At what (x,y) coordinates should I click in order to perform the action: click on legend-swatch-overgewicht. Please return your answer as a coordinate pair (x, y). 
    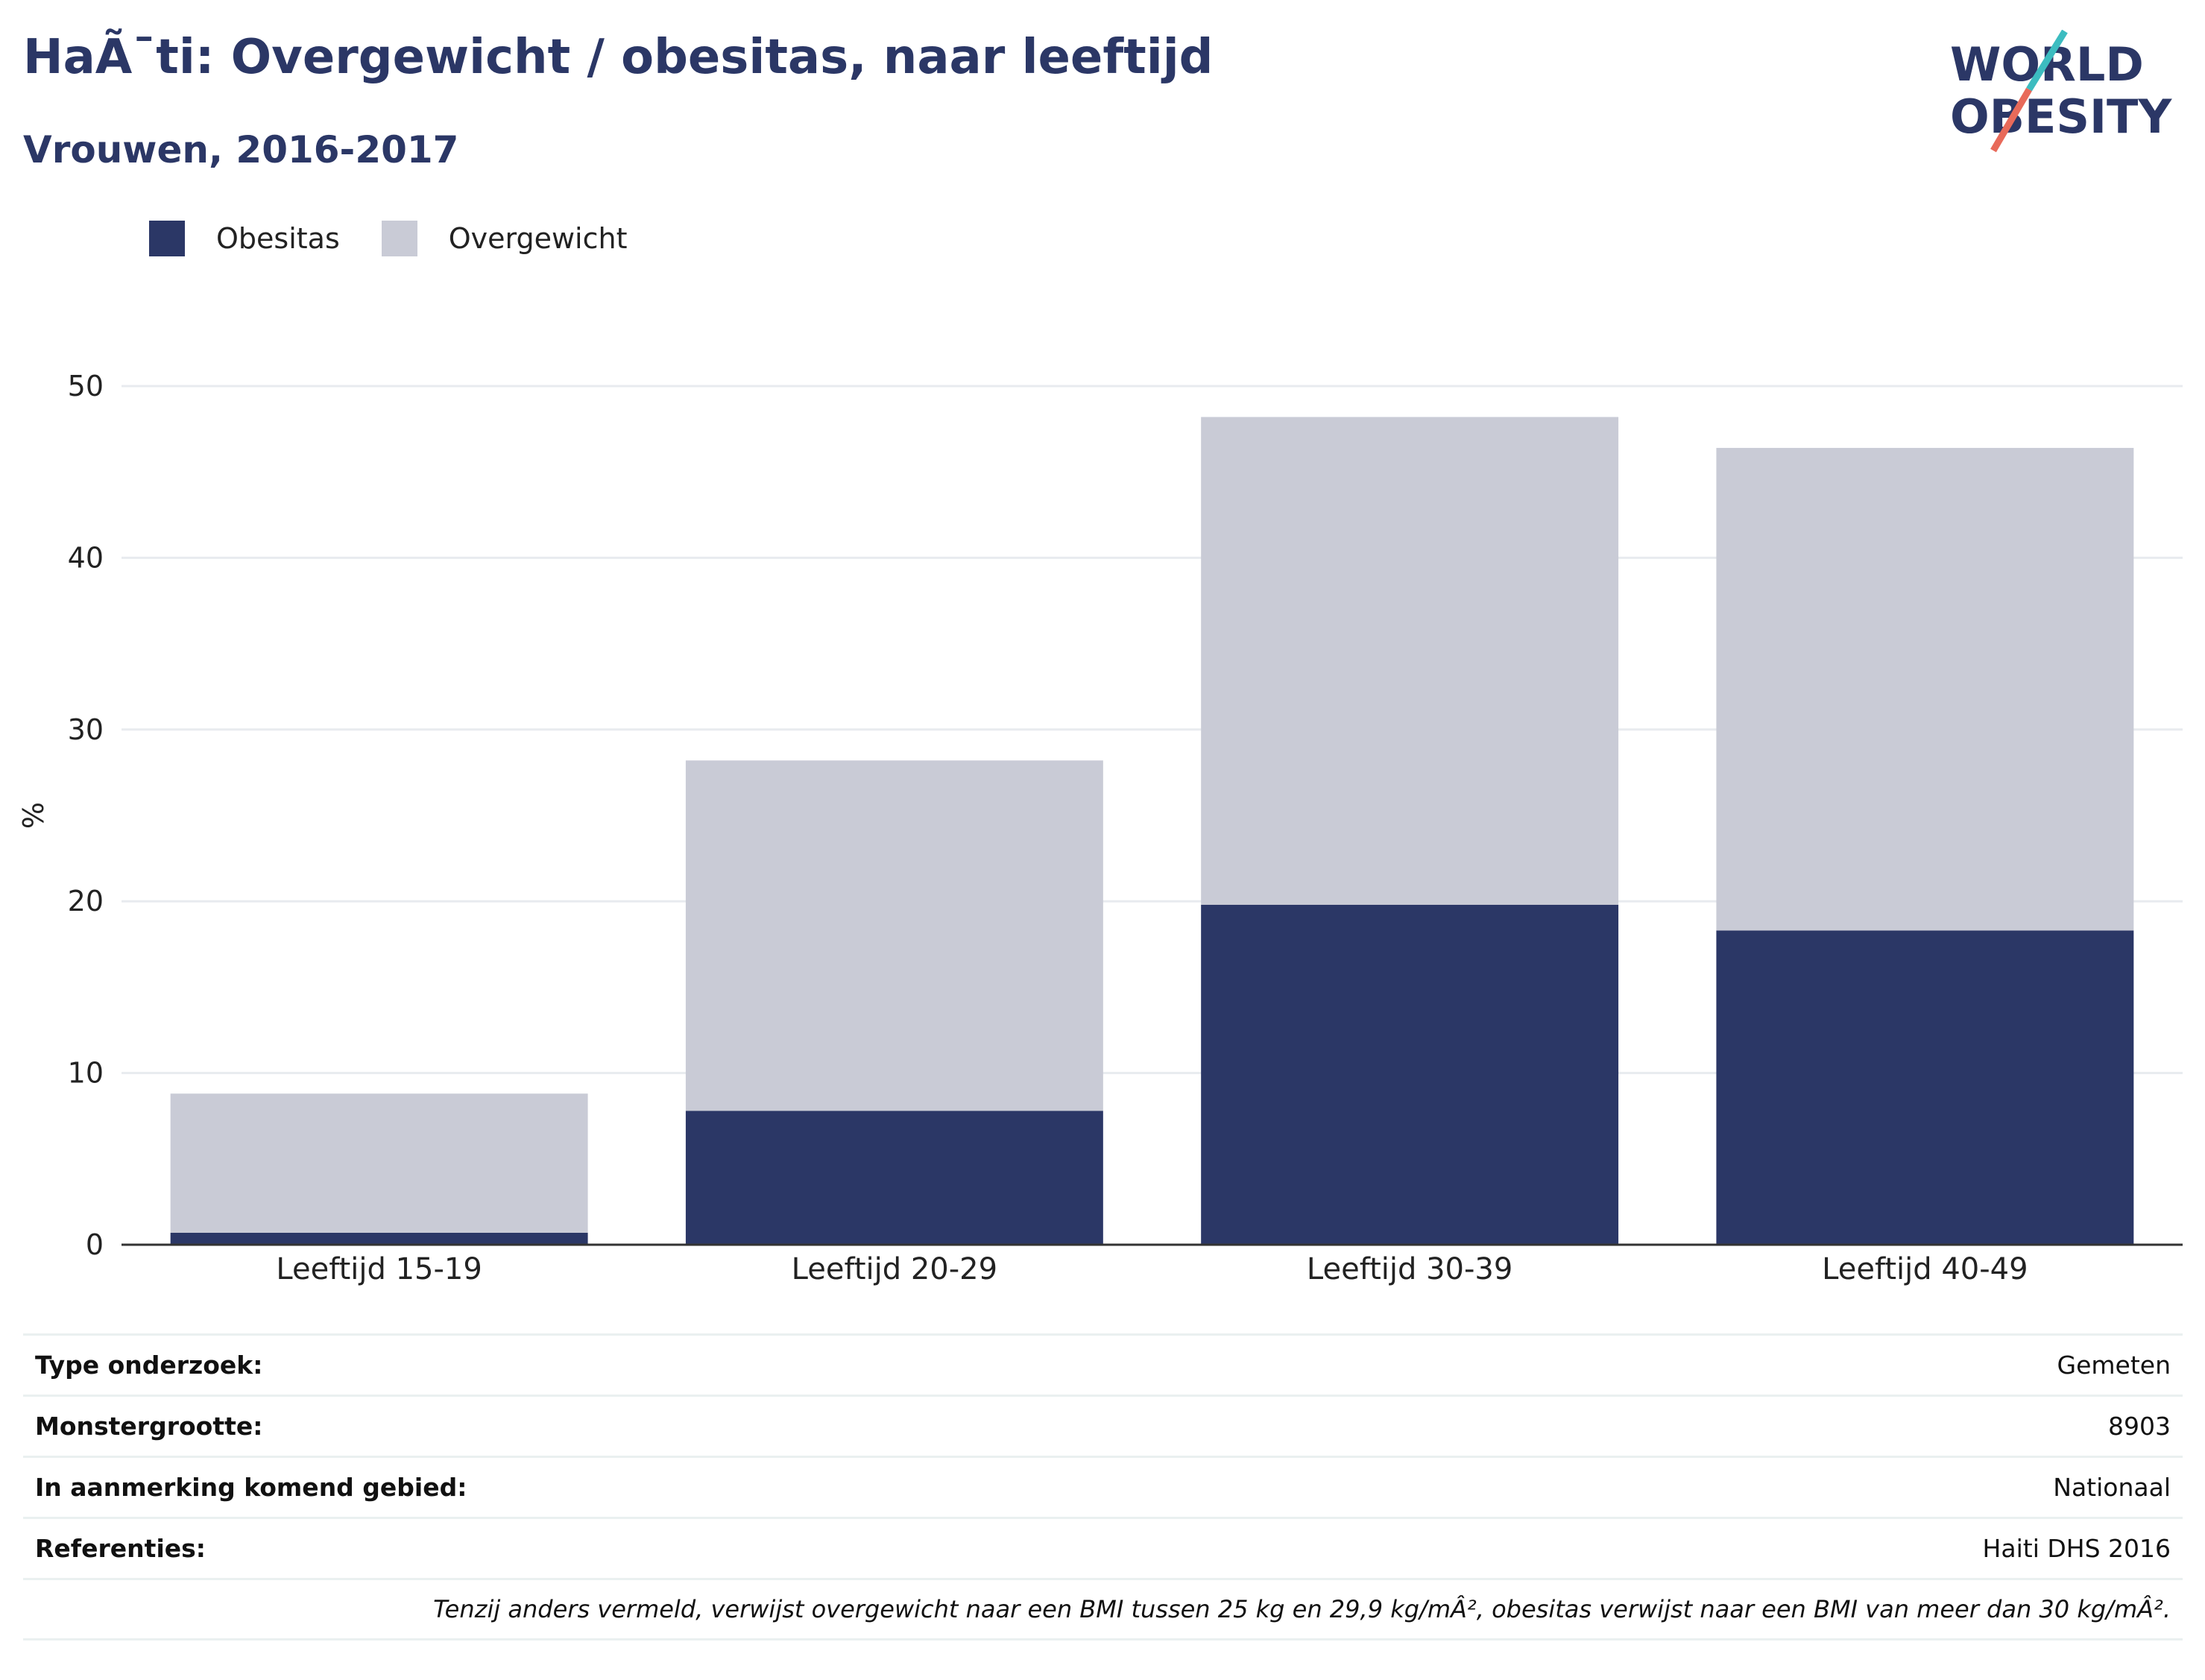
    Looking at the image, I should click on (399, 238).